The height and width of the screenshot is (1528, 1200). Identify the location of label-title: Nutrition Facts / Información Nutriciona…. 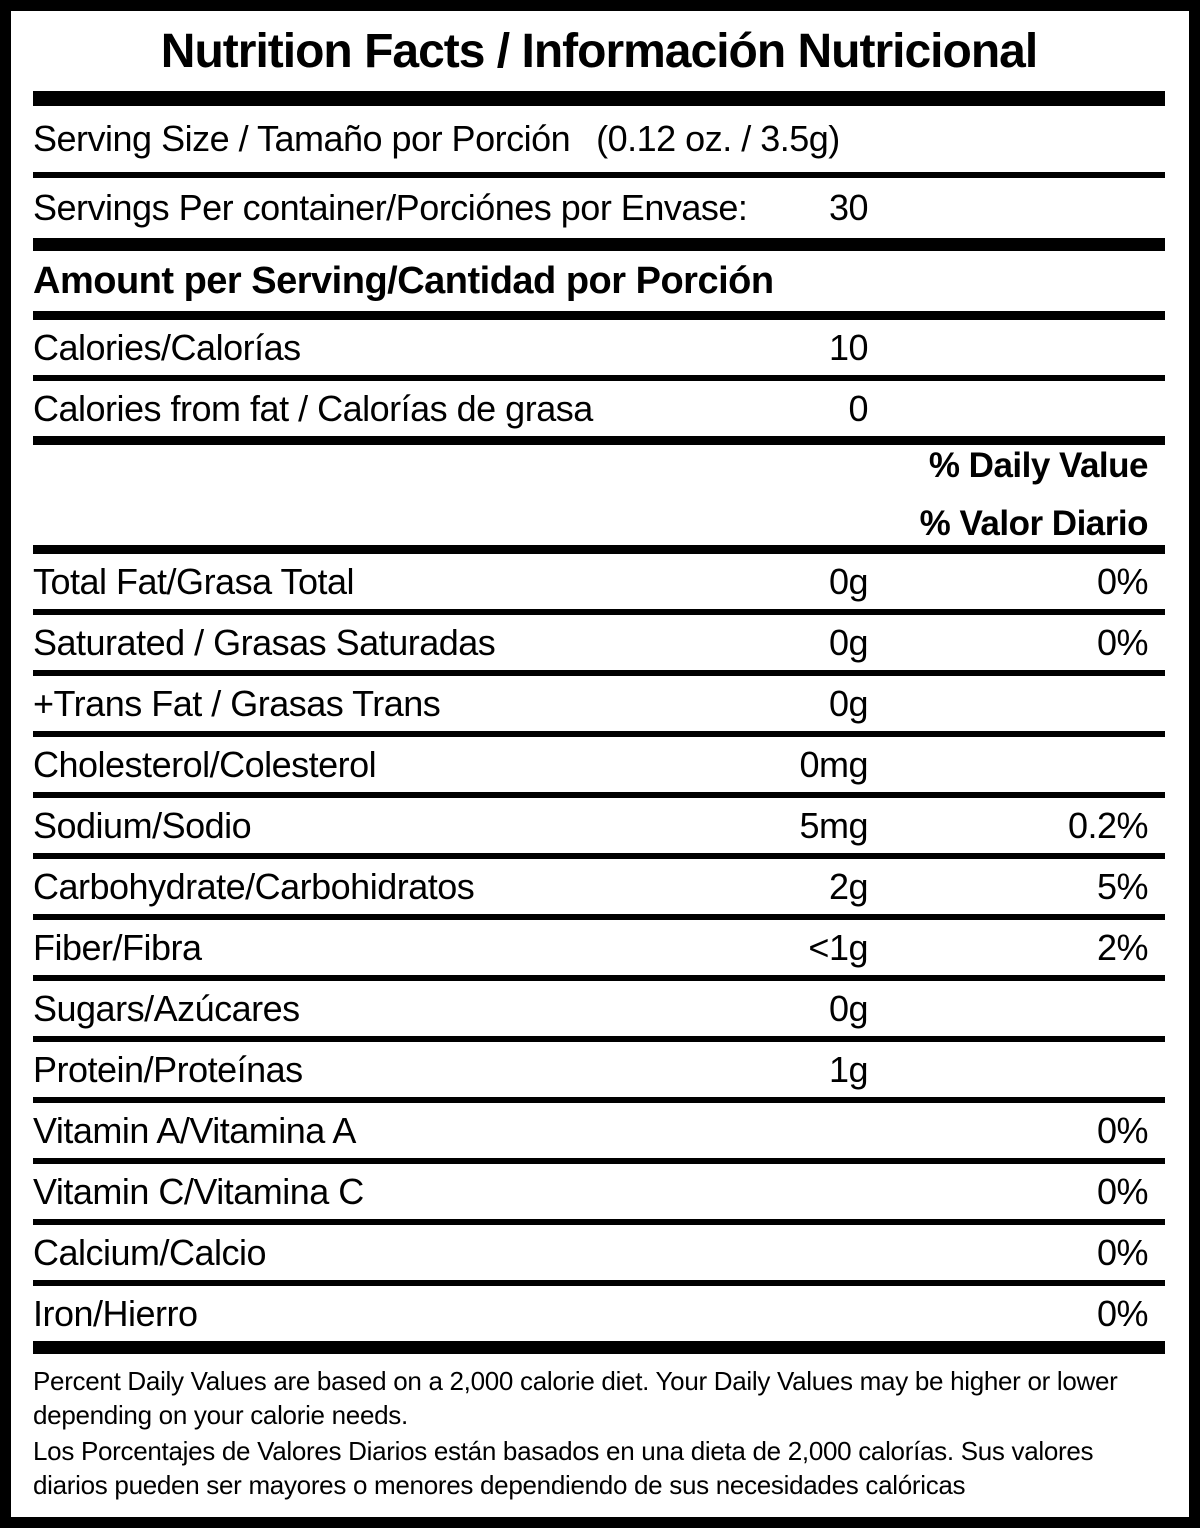
(599, 51).